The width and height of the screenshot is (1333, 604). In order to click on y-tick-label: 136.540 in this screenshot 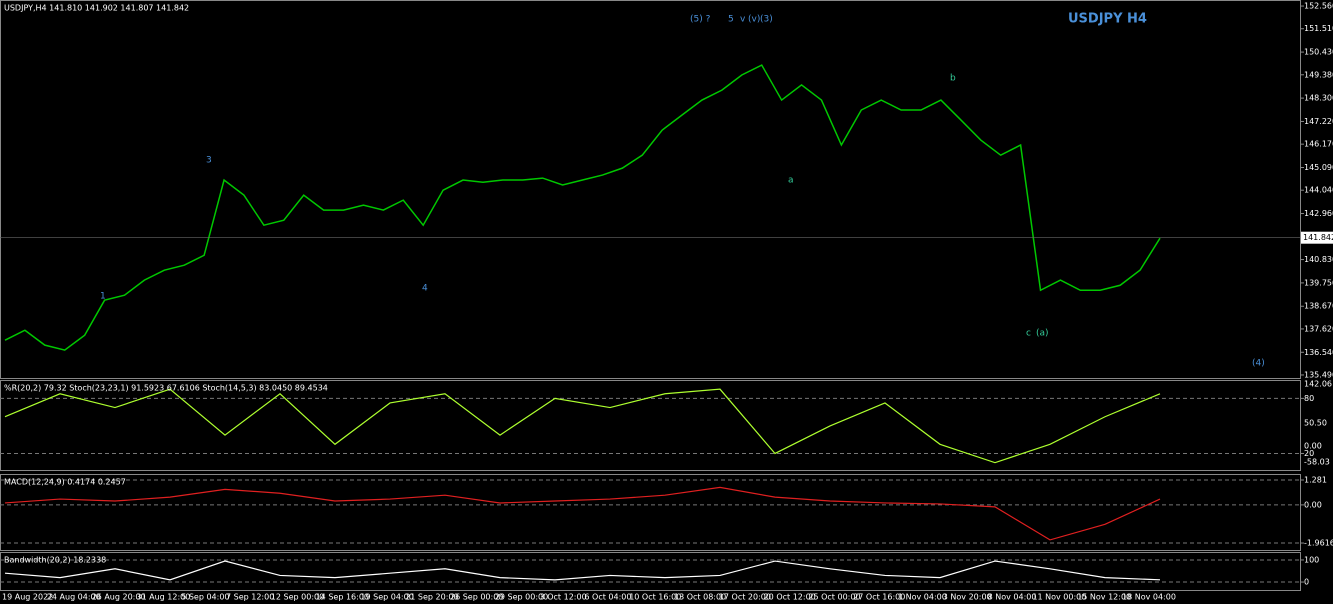, I will do `click(1318, 352)`.